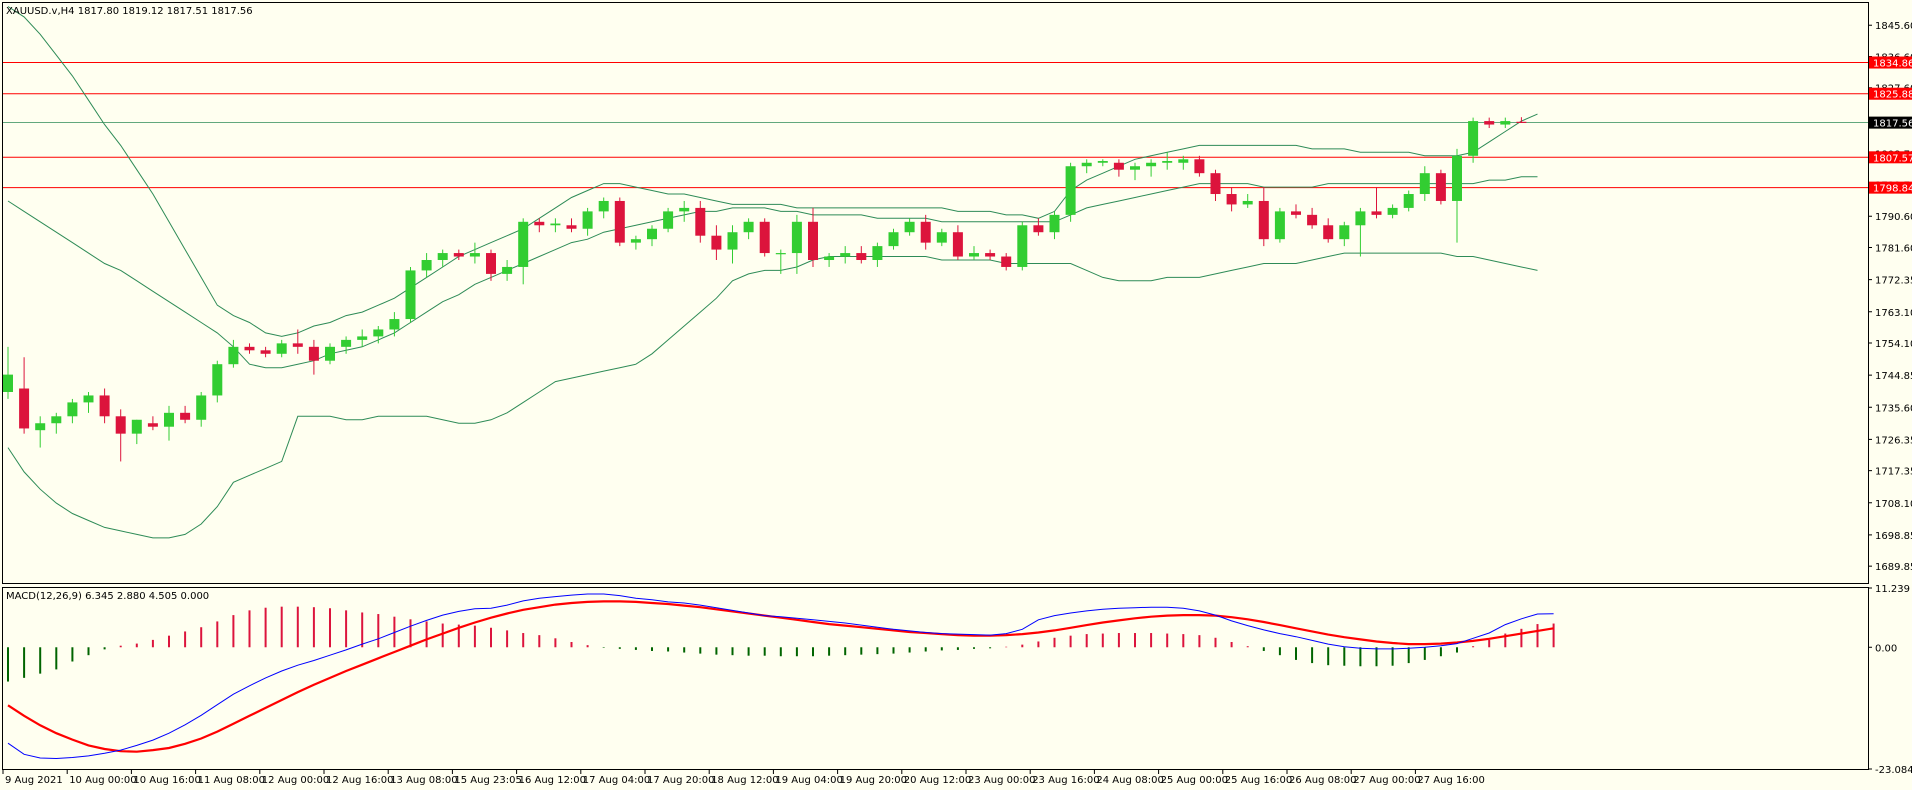 The height and width of the screenshot is (790, 1912). I want to click on time-tick-label: 15 Aug 23:05, so click(487, 780).